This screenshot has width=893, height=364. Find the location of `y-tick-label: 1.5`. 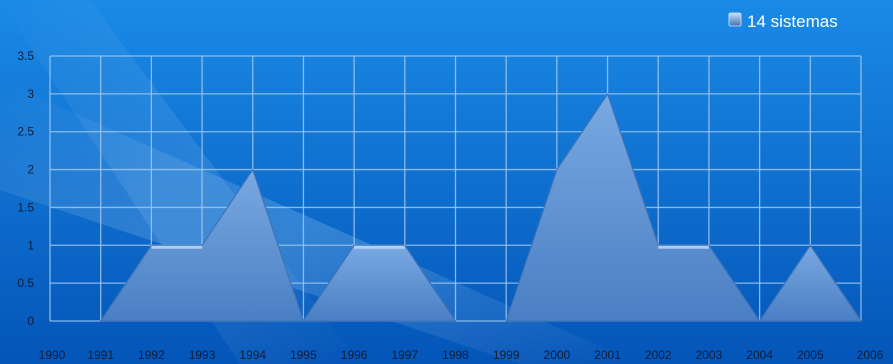

y-tick-label: 1.5 is located at coordinates (25, 207).